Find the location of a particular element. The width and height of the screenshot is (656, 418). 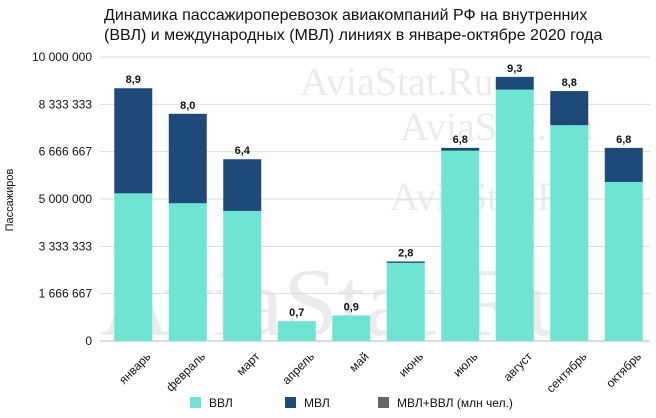

data-label: 6,4 is located at coordinates (243, 151).